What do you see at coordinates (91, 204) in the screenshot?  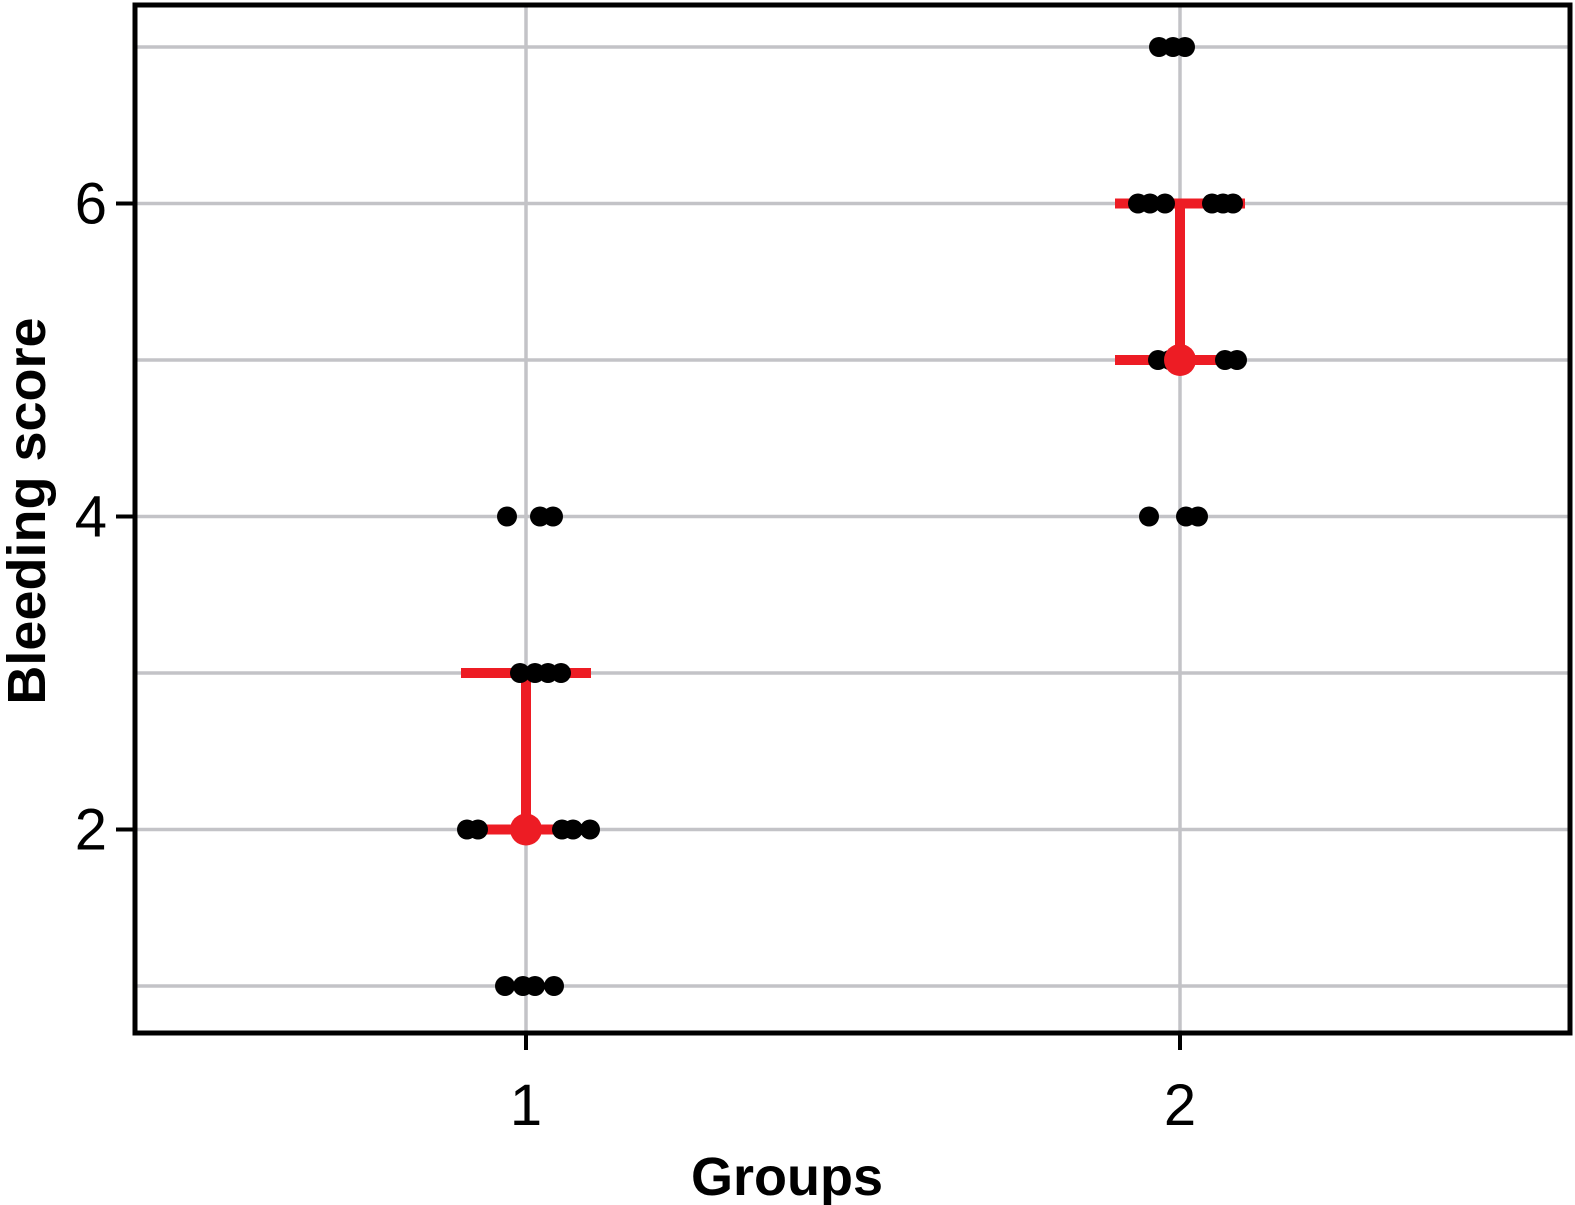 I see `y-tick-label: 6` at bounding box center [91, 204].